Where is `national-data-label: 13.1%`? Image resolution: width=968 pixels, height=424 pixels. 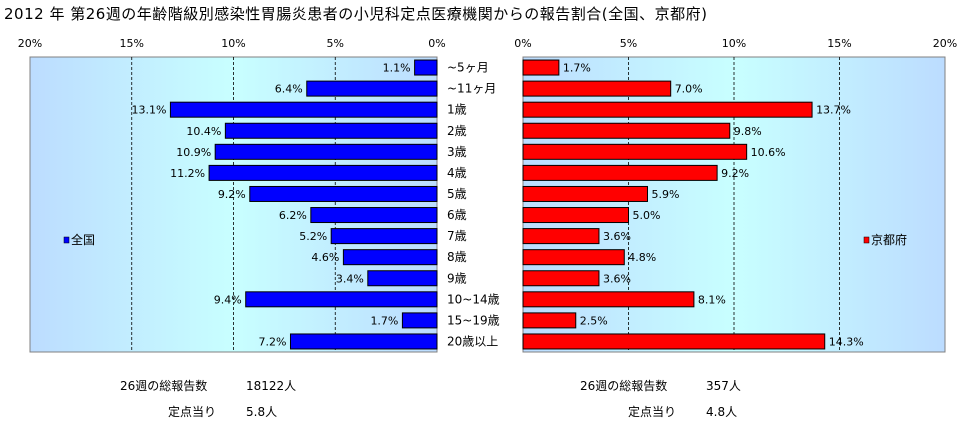
national-data-label: 13.1% is located at coordinates (148, 110).